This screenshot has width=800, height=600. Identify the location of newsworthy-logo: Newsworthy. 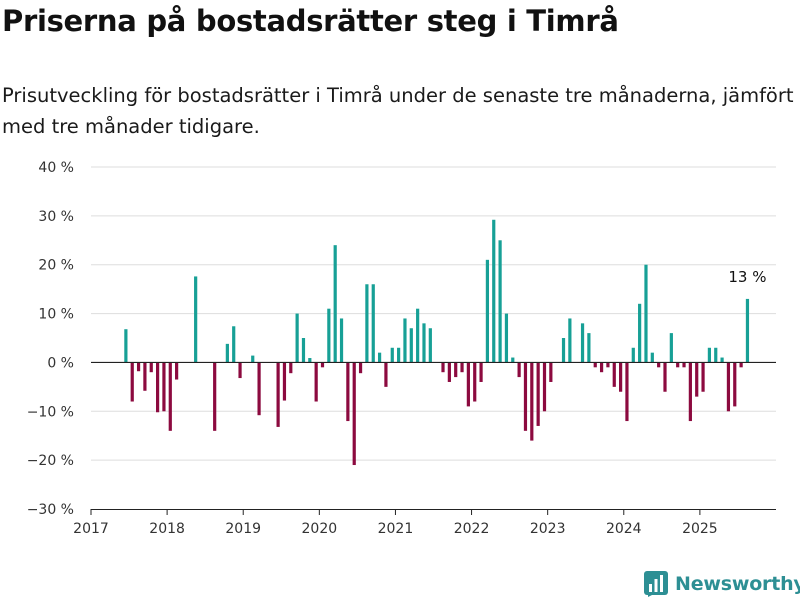
(722, 584).